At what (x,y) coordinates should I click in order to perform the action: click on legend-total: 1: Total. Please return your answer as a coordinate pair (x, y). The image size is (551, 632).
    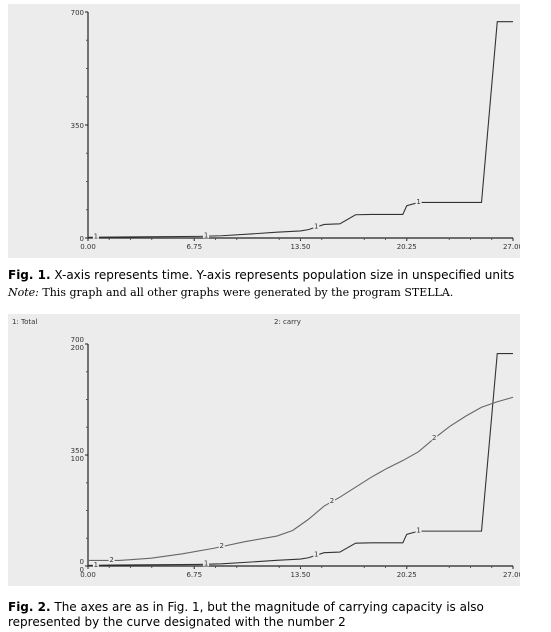
    Looking at the image, I should click on (25, 322).